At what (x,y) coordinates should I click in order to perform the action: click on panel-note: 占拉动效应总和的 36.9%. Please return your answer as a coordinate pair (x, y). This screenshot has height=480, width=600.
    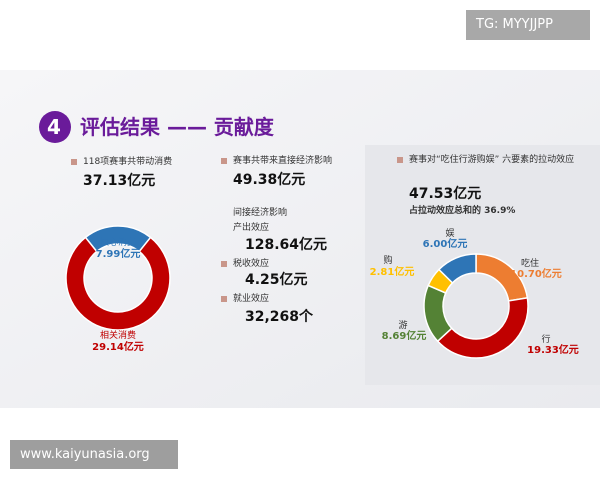
    Looking at the image, I should click on (462, 211).